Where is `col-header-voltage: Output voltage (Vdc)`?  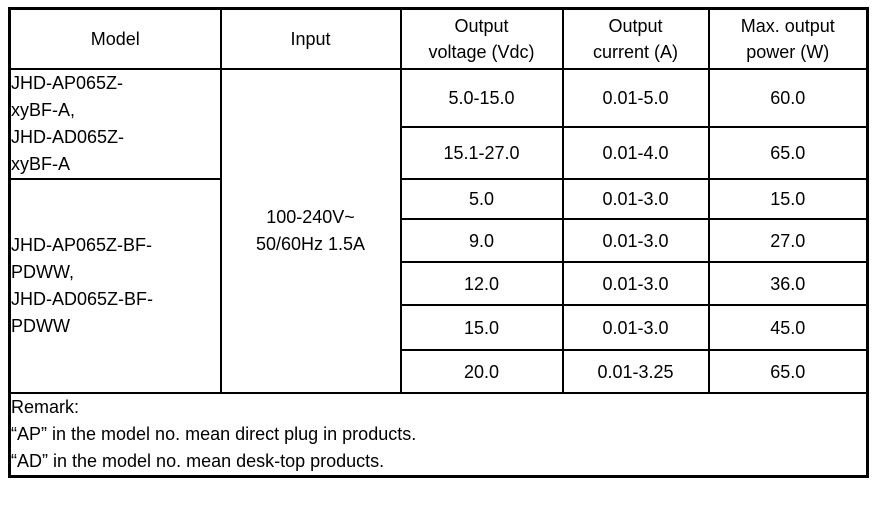
col-header-voltage: Output voltage (Vdc) is located at coordinates (481, 38).